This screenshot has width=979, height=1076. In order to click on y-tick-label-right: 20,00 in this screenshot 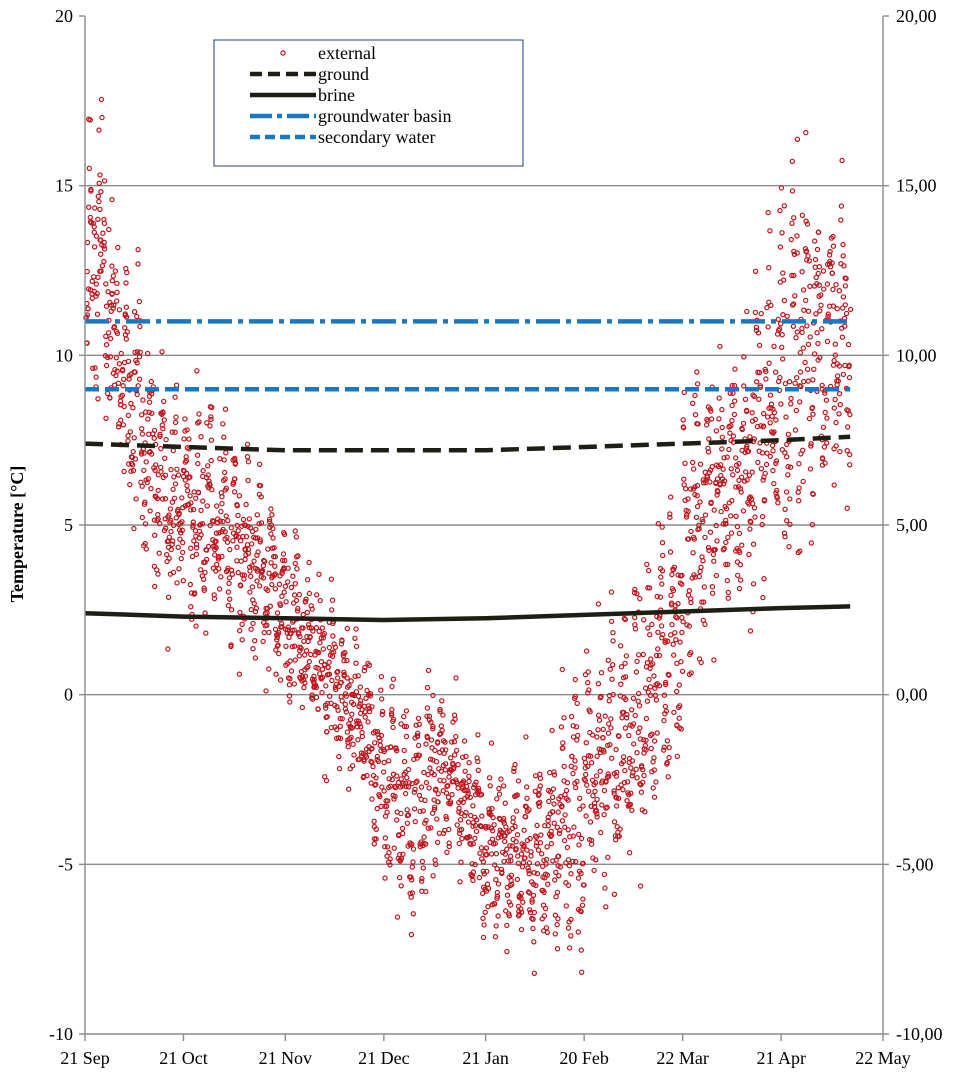, I will do `click(916, 16)`.